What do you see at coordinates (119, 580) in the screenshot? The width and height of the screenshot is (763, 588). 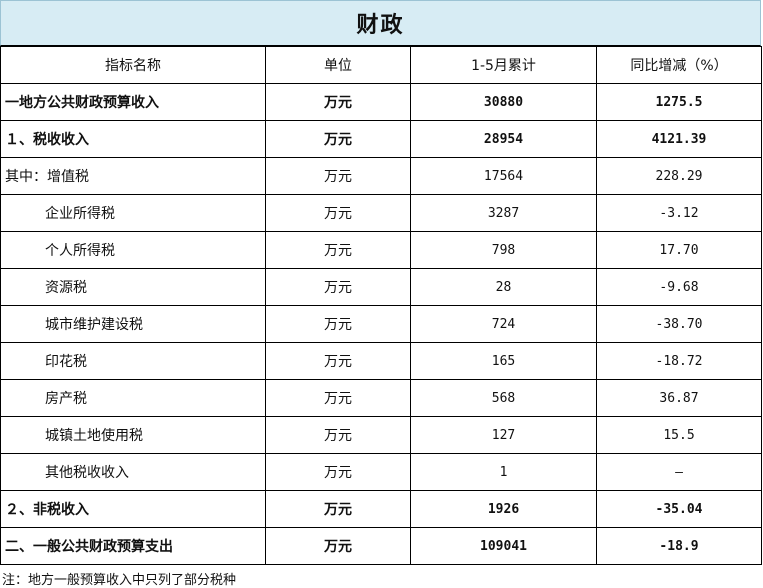 I see `footnote: 注：地方一般预算收入中只列了部分税种` at bounding box center [119, 580].